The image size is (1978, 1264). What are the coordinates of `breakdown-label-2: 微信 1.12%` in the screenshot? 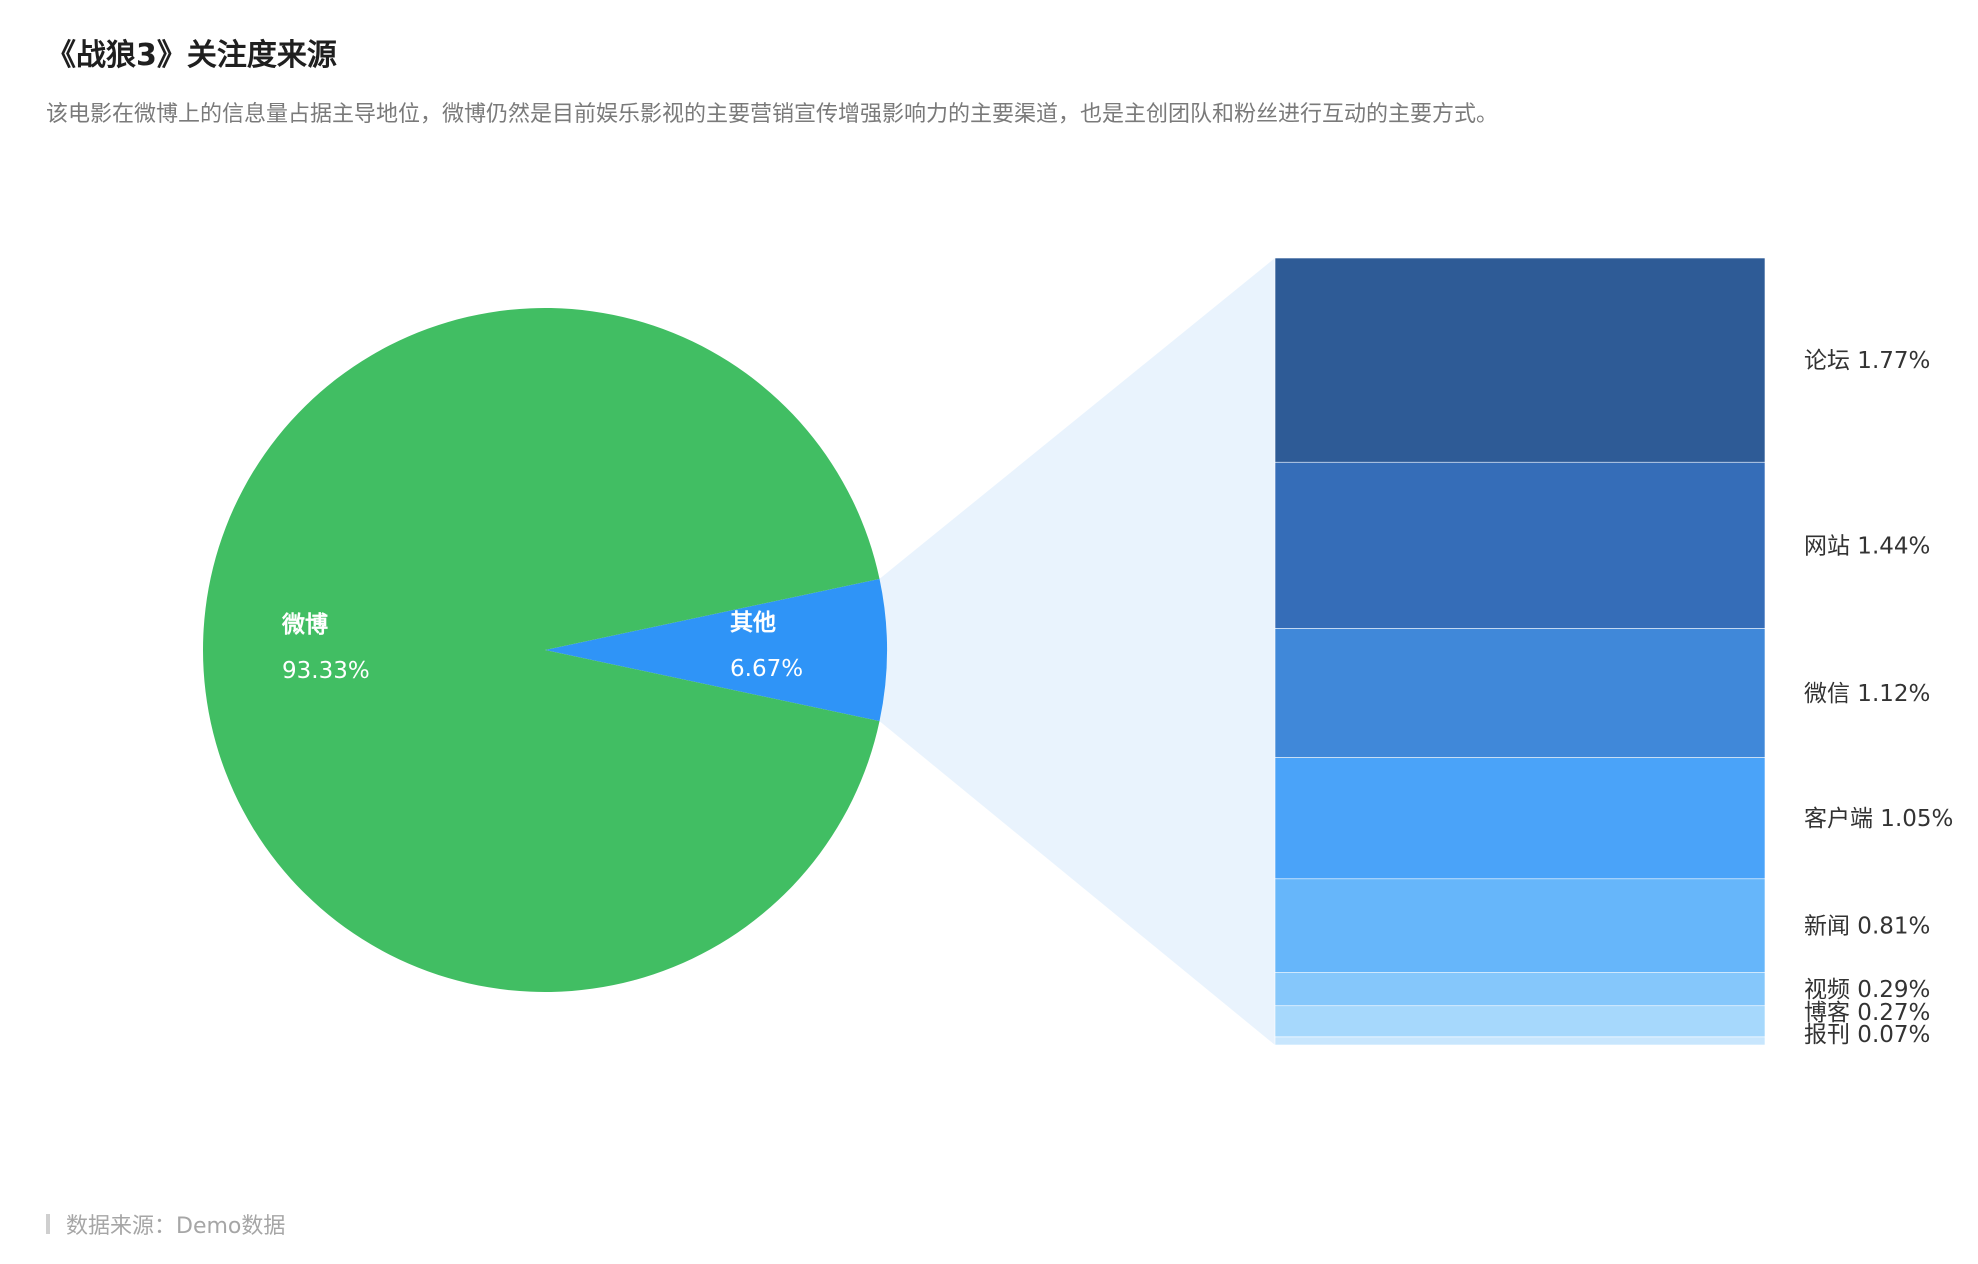 It's located at (1867, 694).